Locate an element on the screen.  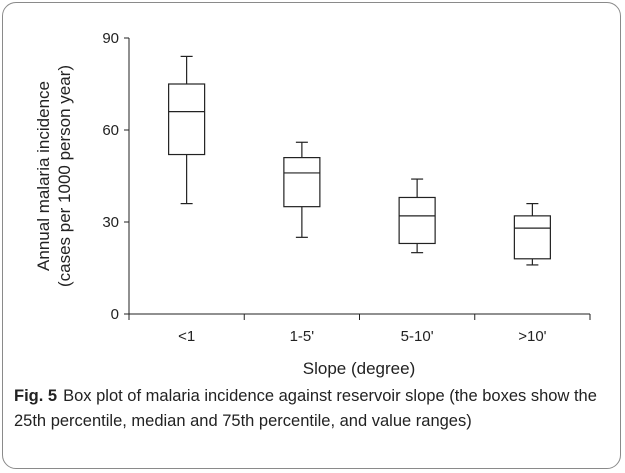
y-tick-label: 60 is located at coordinates (110, 130).